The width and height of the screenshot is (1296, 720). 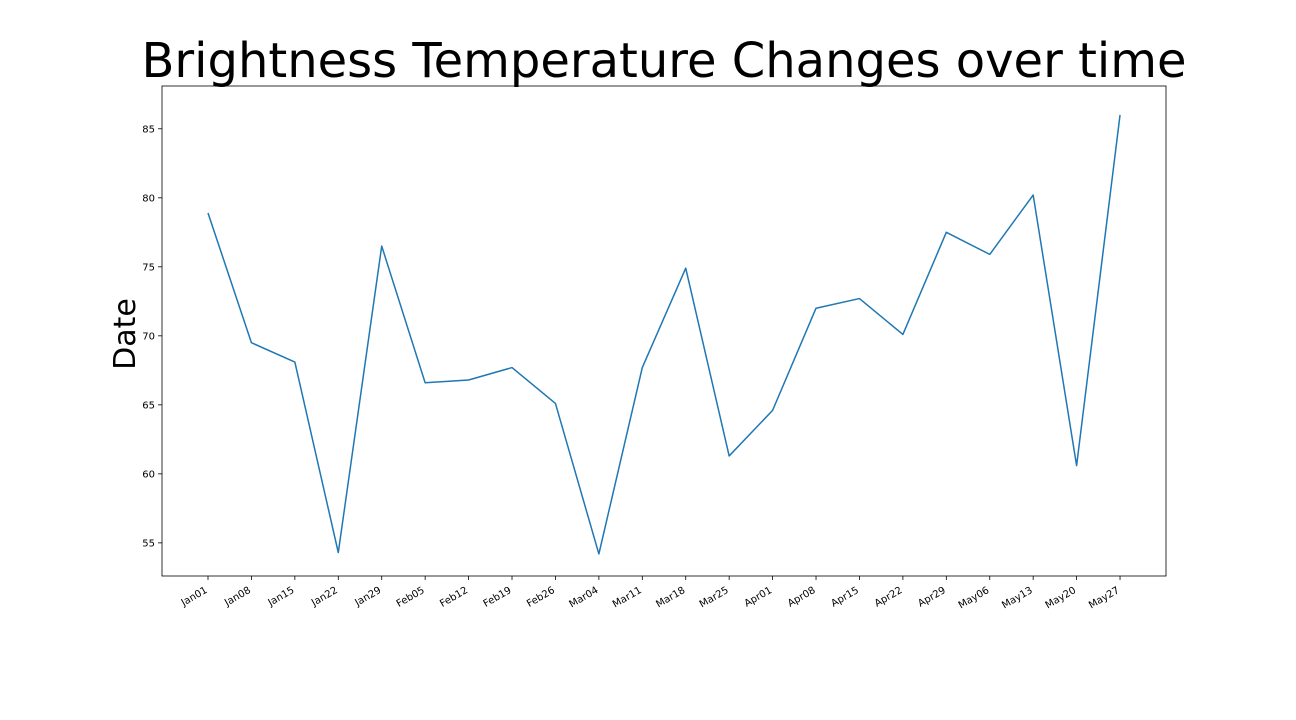 What do you see at coordinates (663, 61) in the screenshot?
I see `chart-title: Brightness Temperature Changes over time` at bounding box center [663, 61].